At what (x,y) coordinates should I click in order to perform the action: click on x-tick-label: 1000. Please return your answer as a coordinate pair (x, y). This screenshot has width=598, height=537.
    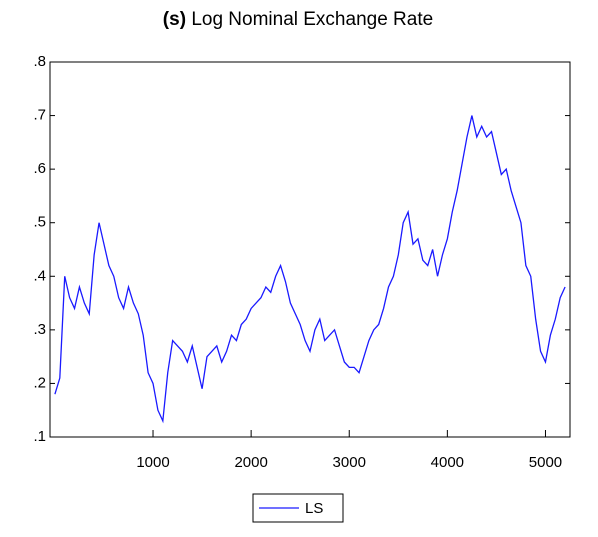
    Looking at the image, I should click on (152, 462).